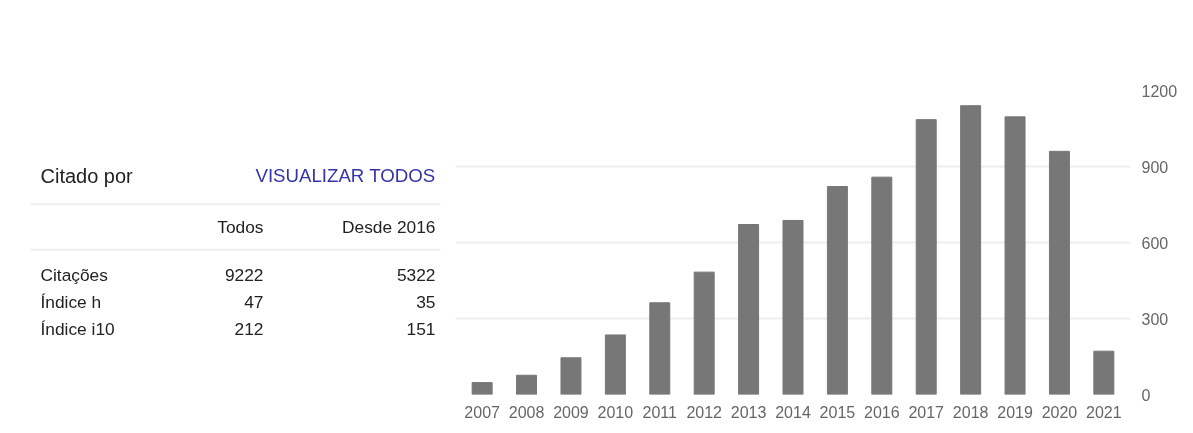 This screenshot has width=1193, height=433. Describe the element at coordinates (615, 412) in the screenshot. I see `x-tick-label: 2010` at that location.